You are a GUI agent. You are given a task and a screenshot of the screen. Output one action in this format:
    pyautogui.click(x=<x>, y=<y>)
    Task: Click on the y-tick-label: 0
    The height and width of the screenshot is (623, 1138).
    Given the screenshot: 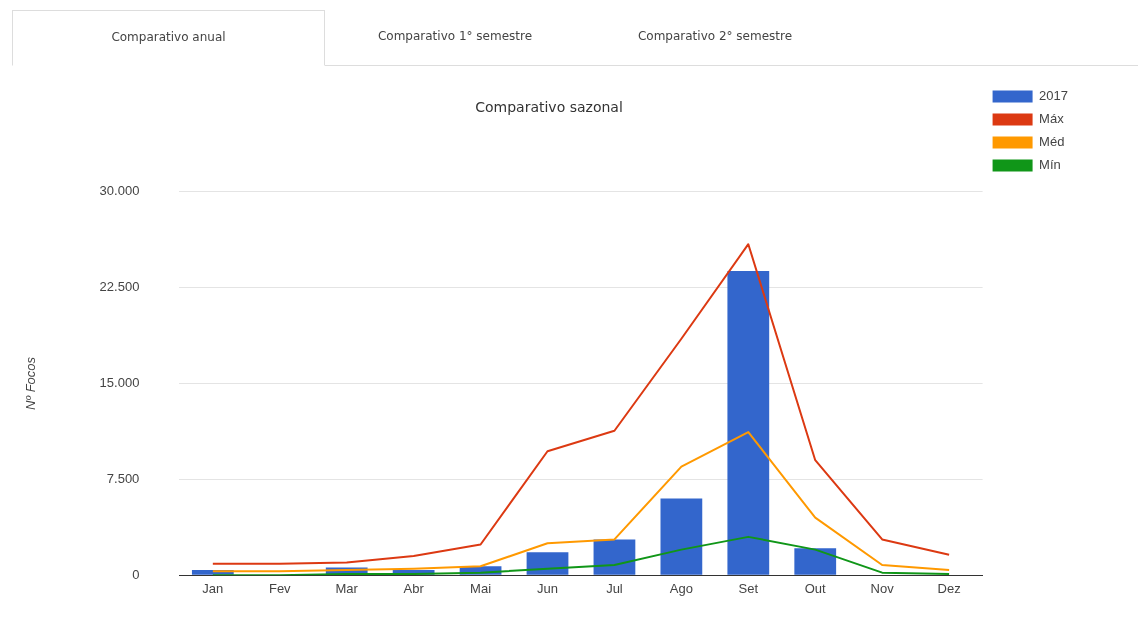 What is the action you would take?
    pyautogui.click(x=136, y=574)
    